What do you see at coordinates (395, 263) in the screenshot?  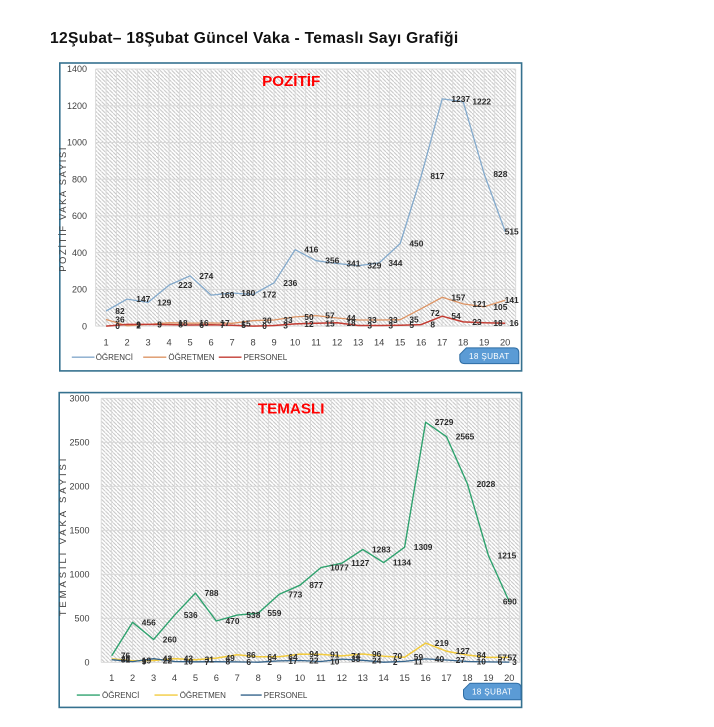 I see `svg-text: 344` at bounding box center [395, 263].